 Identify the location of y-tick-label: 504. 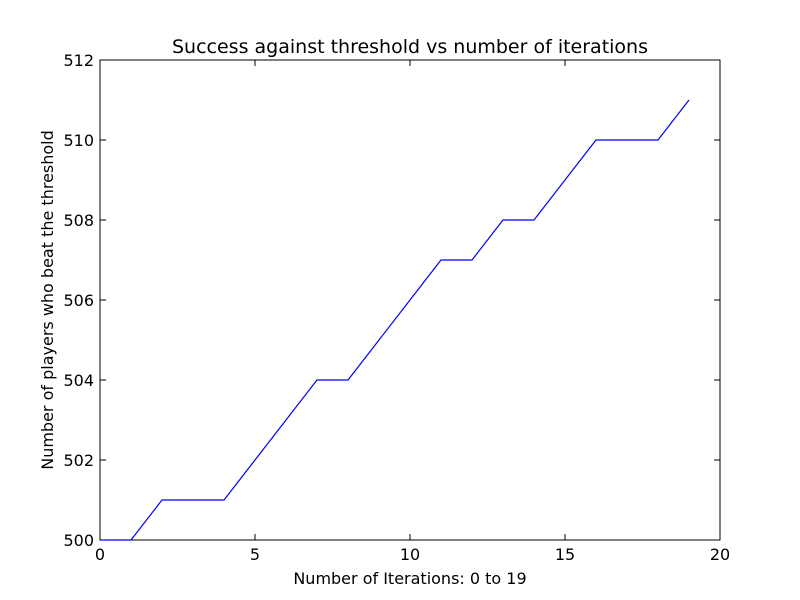
(78, 380).